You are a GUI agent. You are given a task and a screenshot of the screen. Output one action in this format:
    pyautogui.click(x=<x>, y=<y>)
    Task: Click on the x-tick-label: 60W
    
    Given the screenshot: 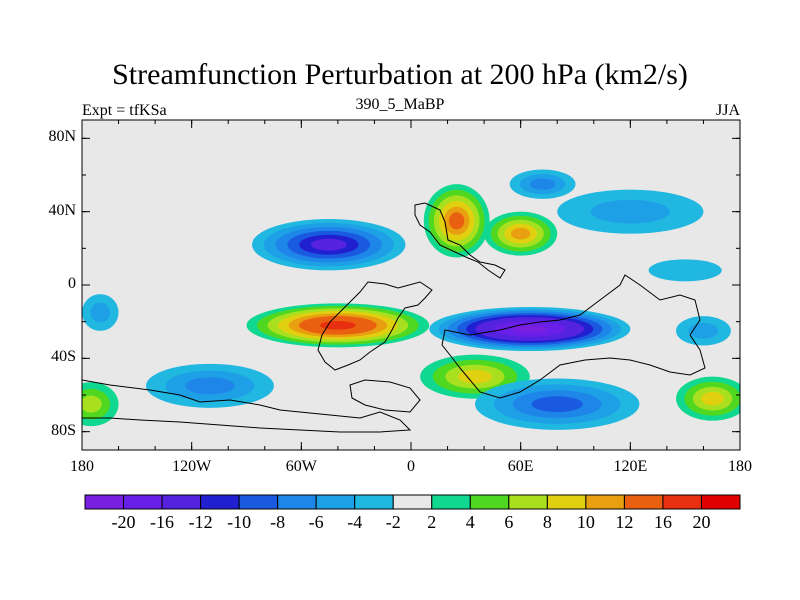 What is the action you would take?
    pyautogui.click(x=301, y=466)
    